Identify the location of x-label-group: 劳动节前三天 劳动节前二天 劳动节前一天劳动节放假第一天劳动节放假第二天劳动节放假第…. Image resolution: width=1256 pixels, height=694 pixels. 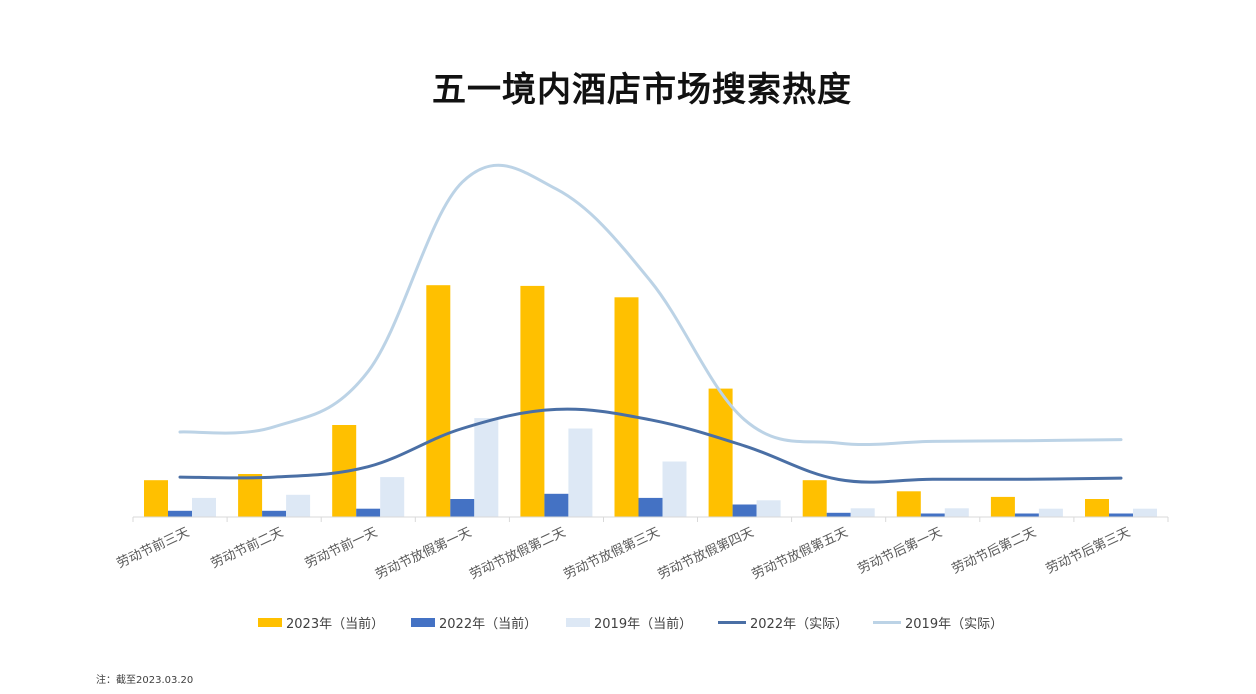
(623, 553).